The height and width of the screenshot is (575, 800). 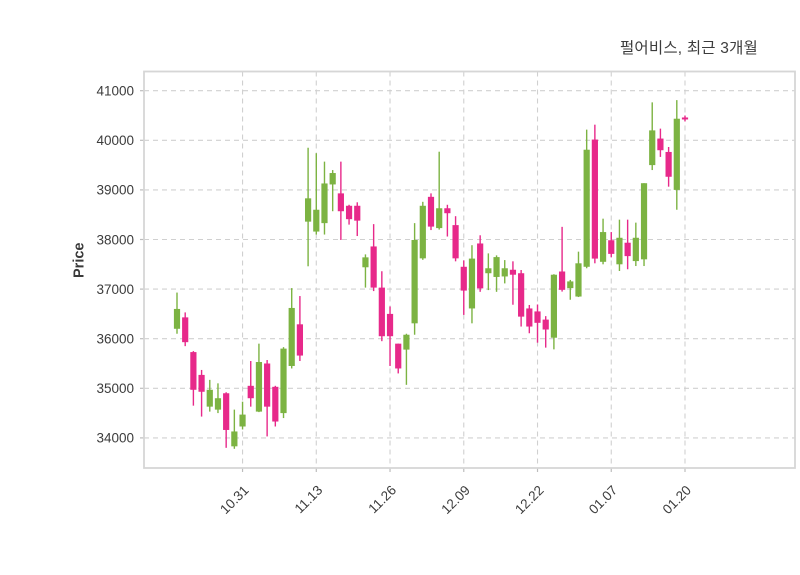 I want to click on y-axis-label: Price, so click(x=79, y=260).